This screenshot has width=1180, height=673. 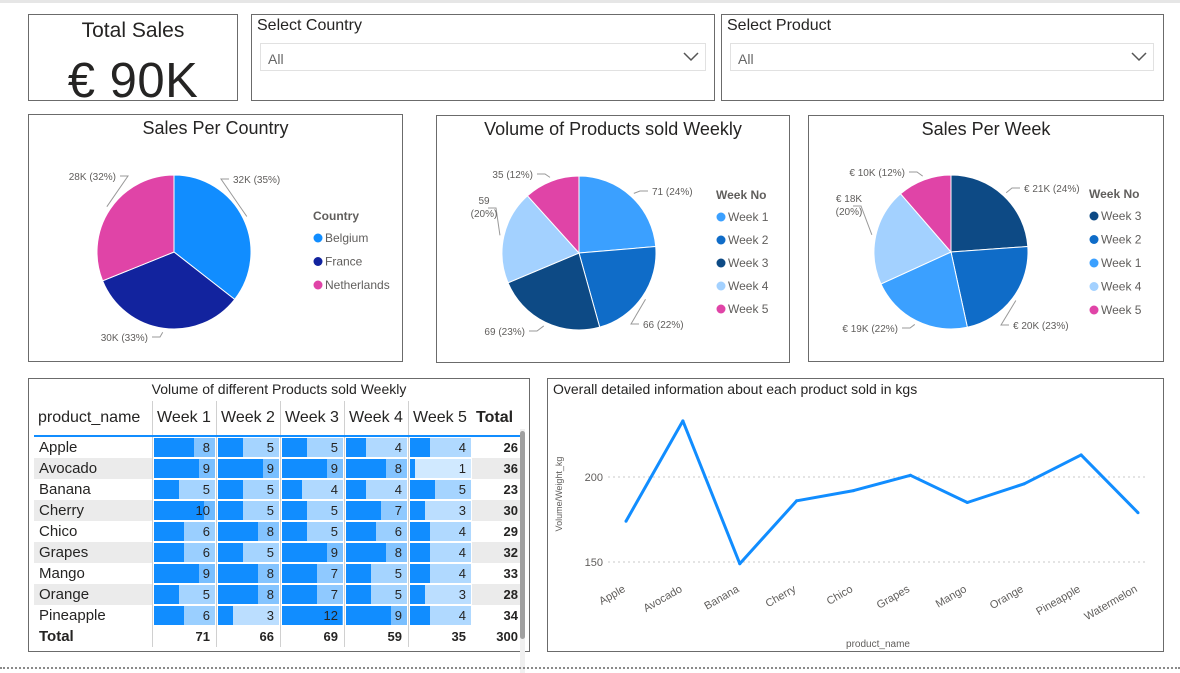 What do you see at coordinates (135, 228) in the screenshot?
I see `pie-slice-netherlands` at bounding box center [135, 228].